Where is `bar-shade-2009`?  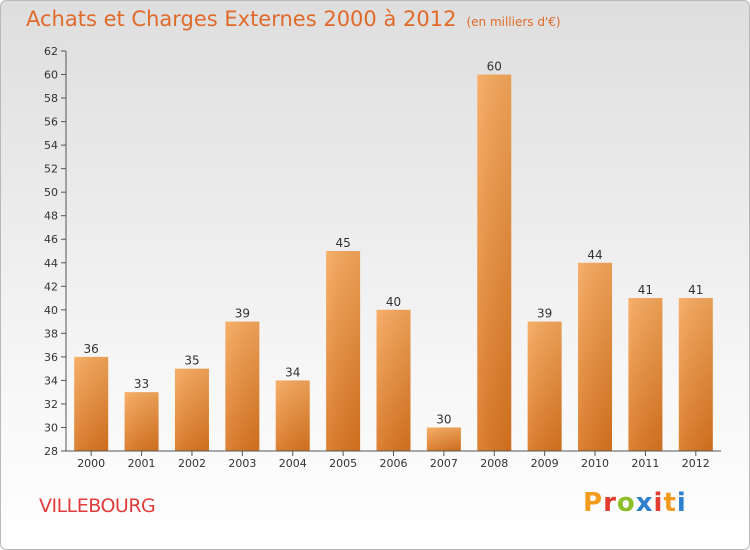 bar-shade-2009 is located at coordinates (544, 386).